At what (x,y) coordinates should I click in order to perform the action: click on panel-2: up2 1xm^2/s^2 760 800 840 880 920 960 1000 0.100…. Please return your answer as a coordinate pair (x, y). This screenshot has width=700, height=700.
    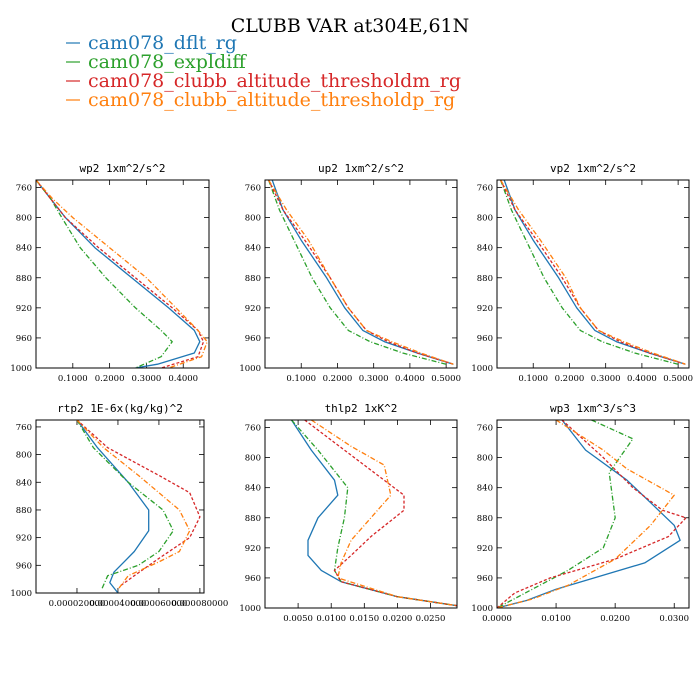
    Looking at the image, I should click on (350, 273).